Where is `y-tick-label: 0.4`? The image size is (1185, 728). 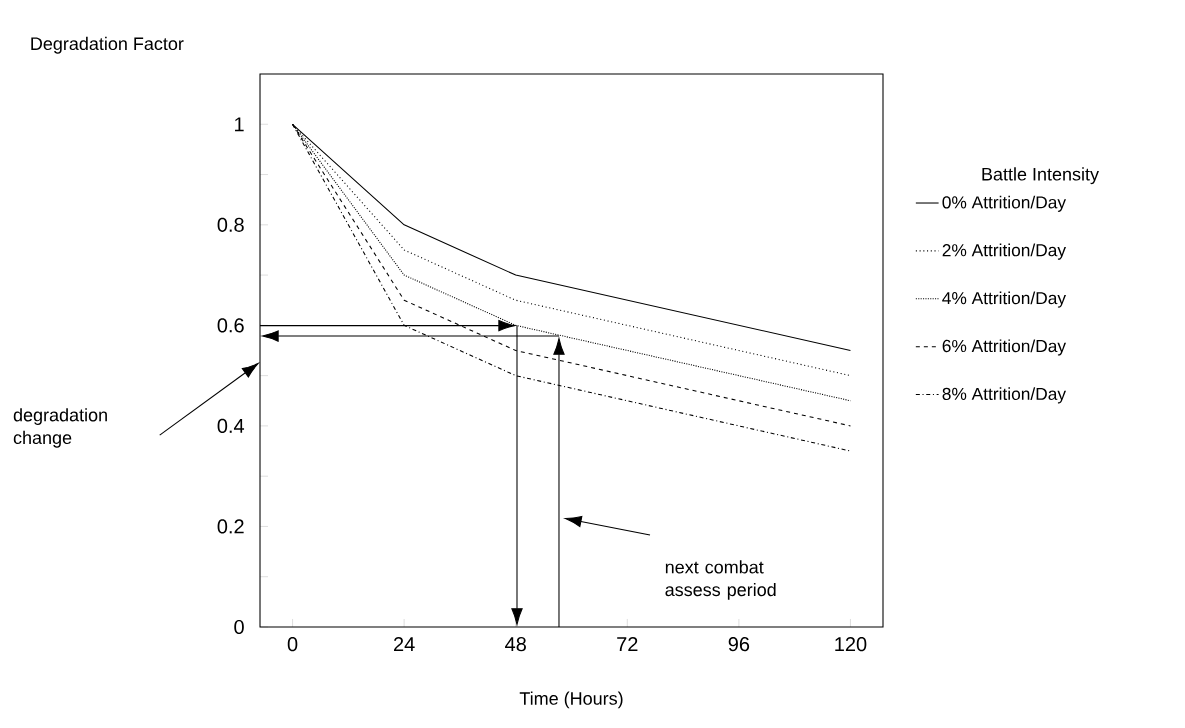
y-tick-label: 0.4 is located at coordinates (231, 425).